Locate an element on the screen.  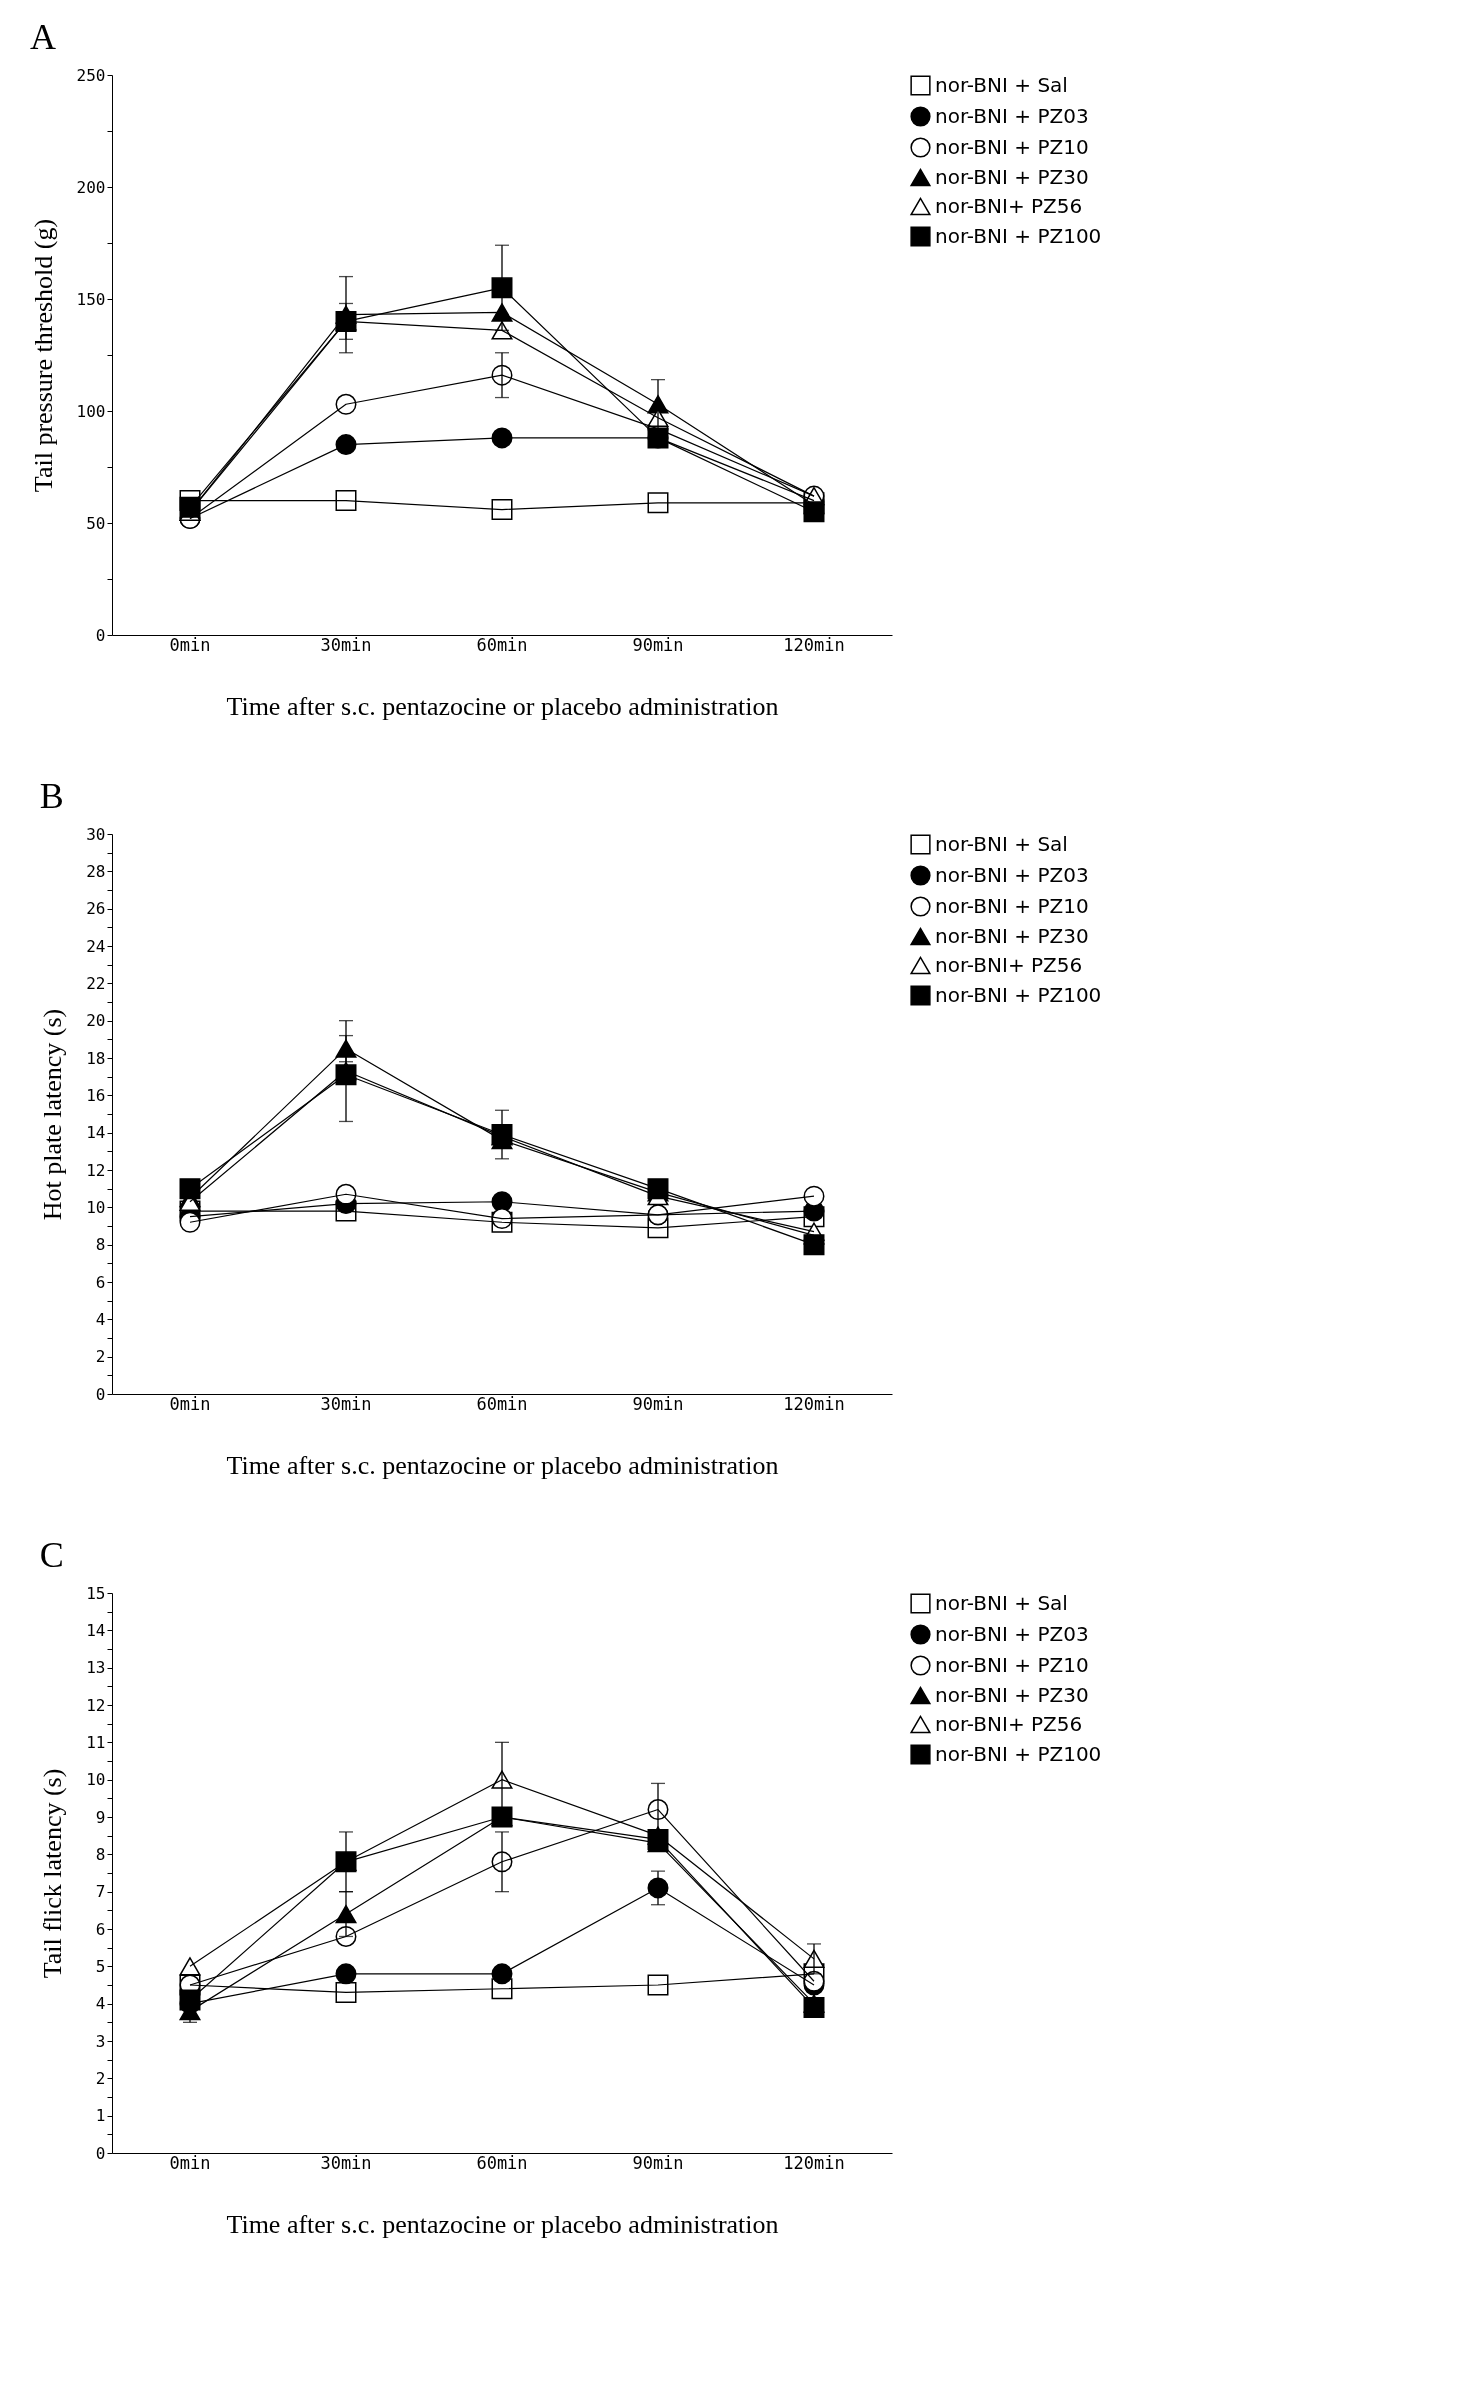
y-tick-label: 200 is located at coordinates (91, 187).